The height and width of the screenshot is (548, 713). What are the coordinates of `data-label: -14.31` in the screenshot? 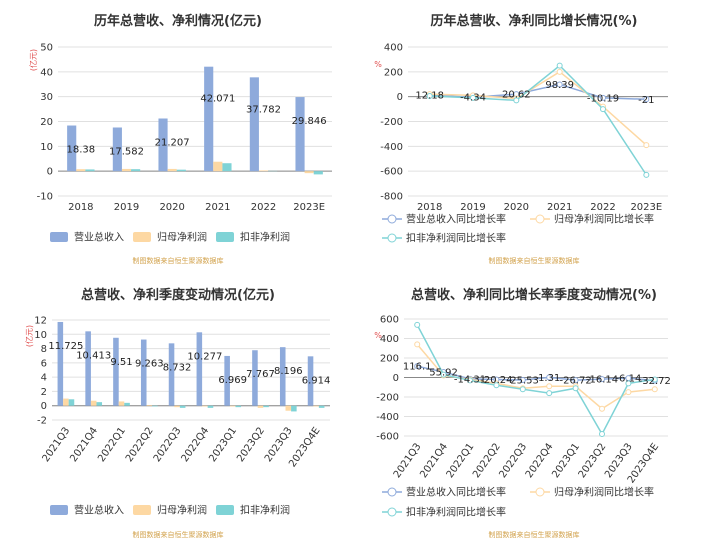 It's located at (470, 379).